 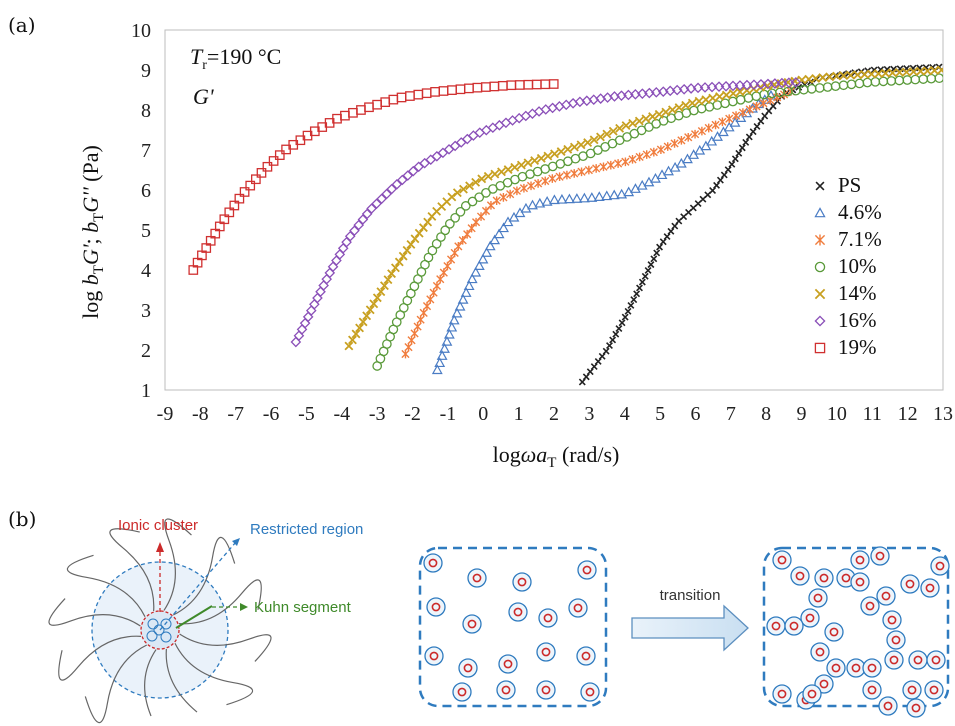 What do you see at coordinates (857, 293) in the screenshot?
I see `legend-label: 14%` at bounding box center [857, 293].